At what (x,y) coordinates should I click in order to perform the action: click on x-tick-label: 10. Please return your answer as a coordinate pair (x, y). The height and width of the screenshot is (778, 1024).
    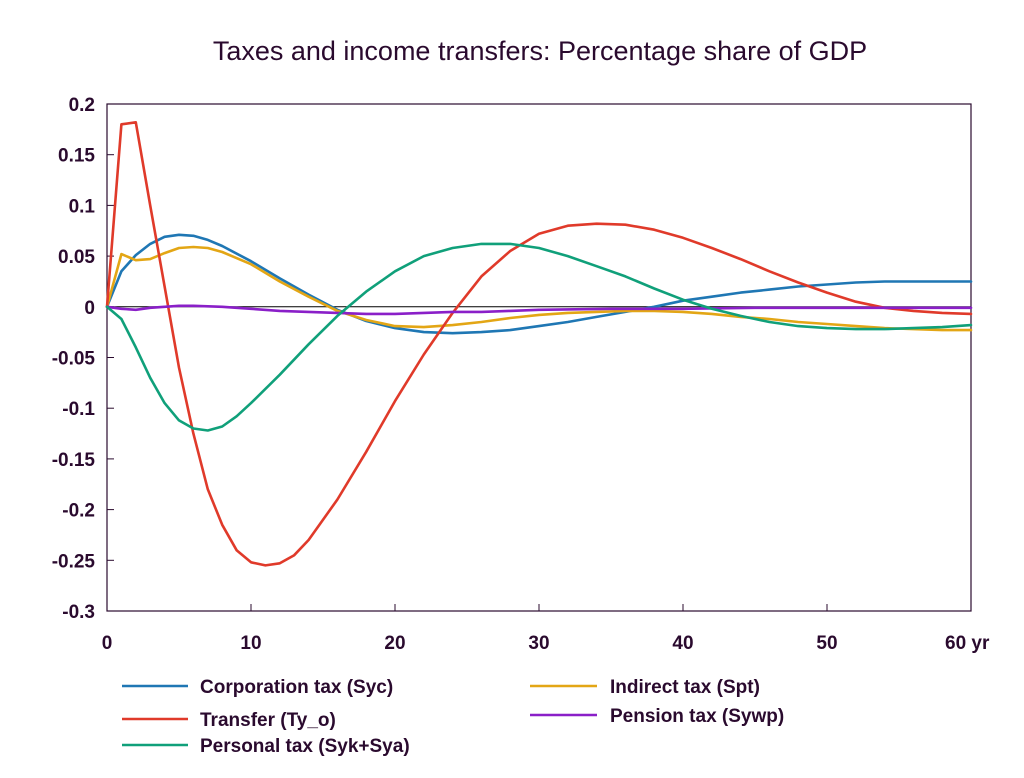
    Looking at the image, I should click on (250, 643).